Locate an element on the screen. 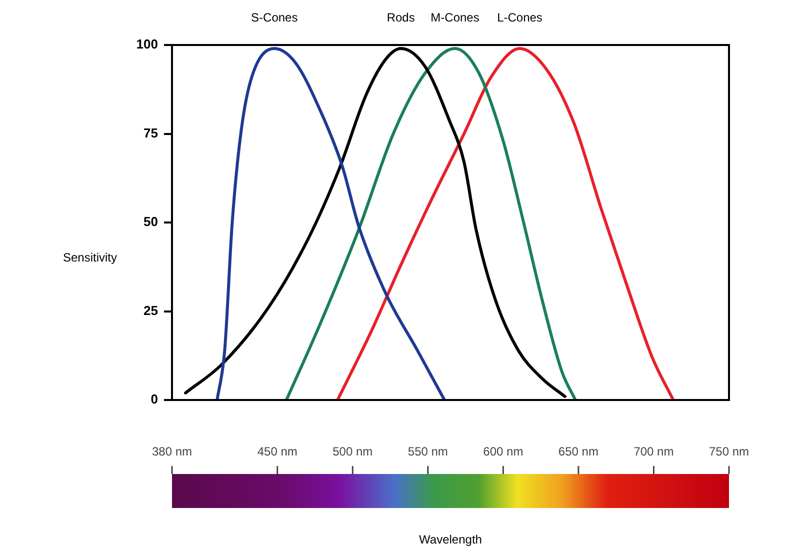  y-tick-label: 25 is located at coordinates (151, 310).